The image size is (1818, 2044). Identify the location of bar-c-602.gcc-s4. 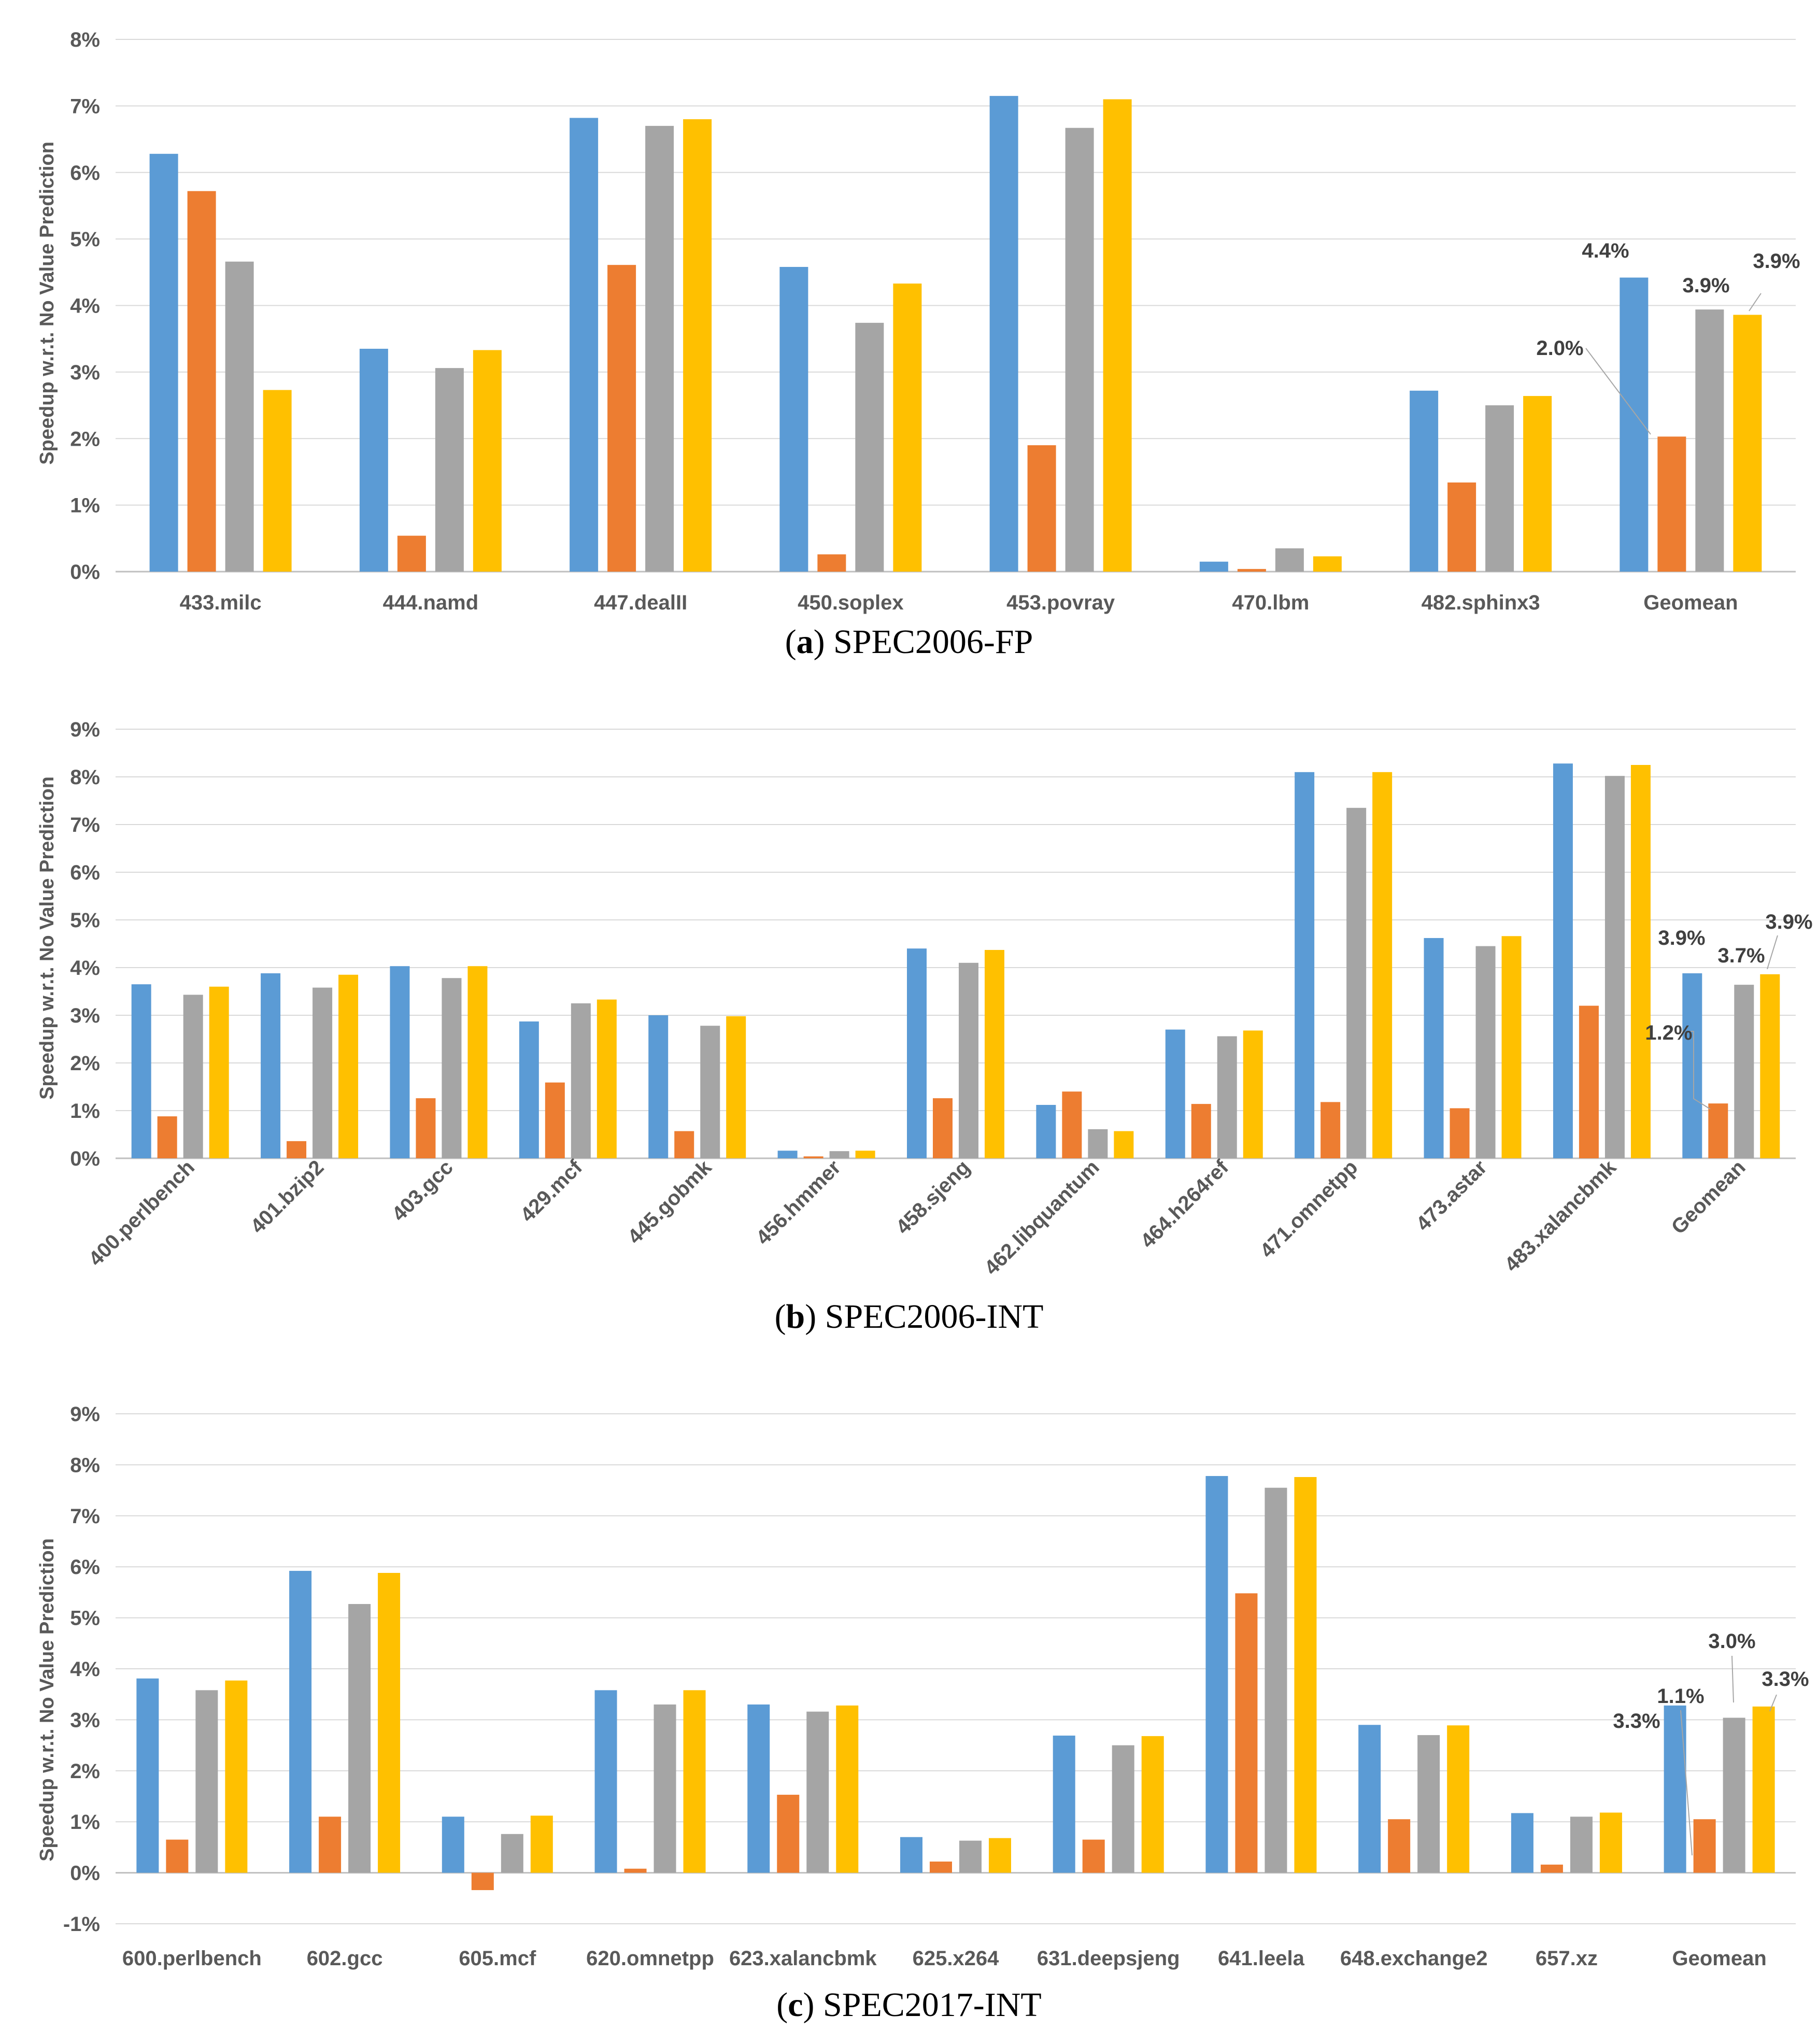
(389, 1723).